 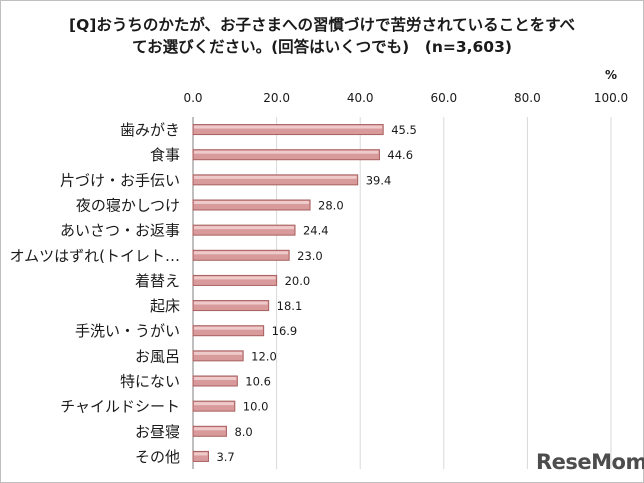 I want to click on unit-label: %, so click(x=611, y=75).